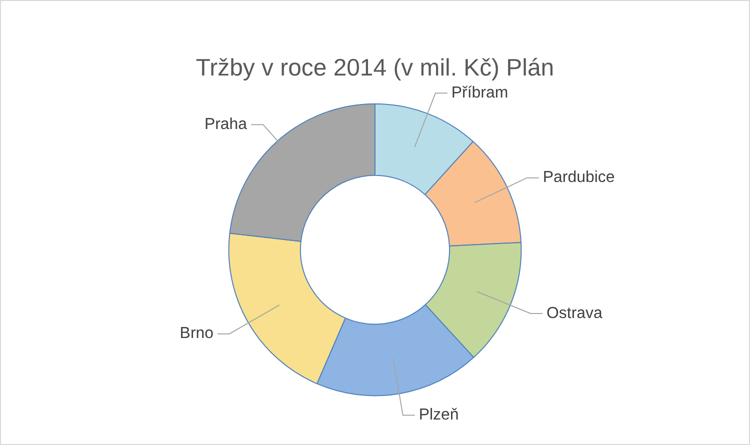  I want to click on slice-label: Příbram, so click(479, 93).